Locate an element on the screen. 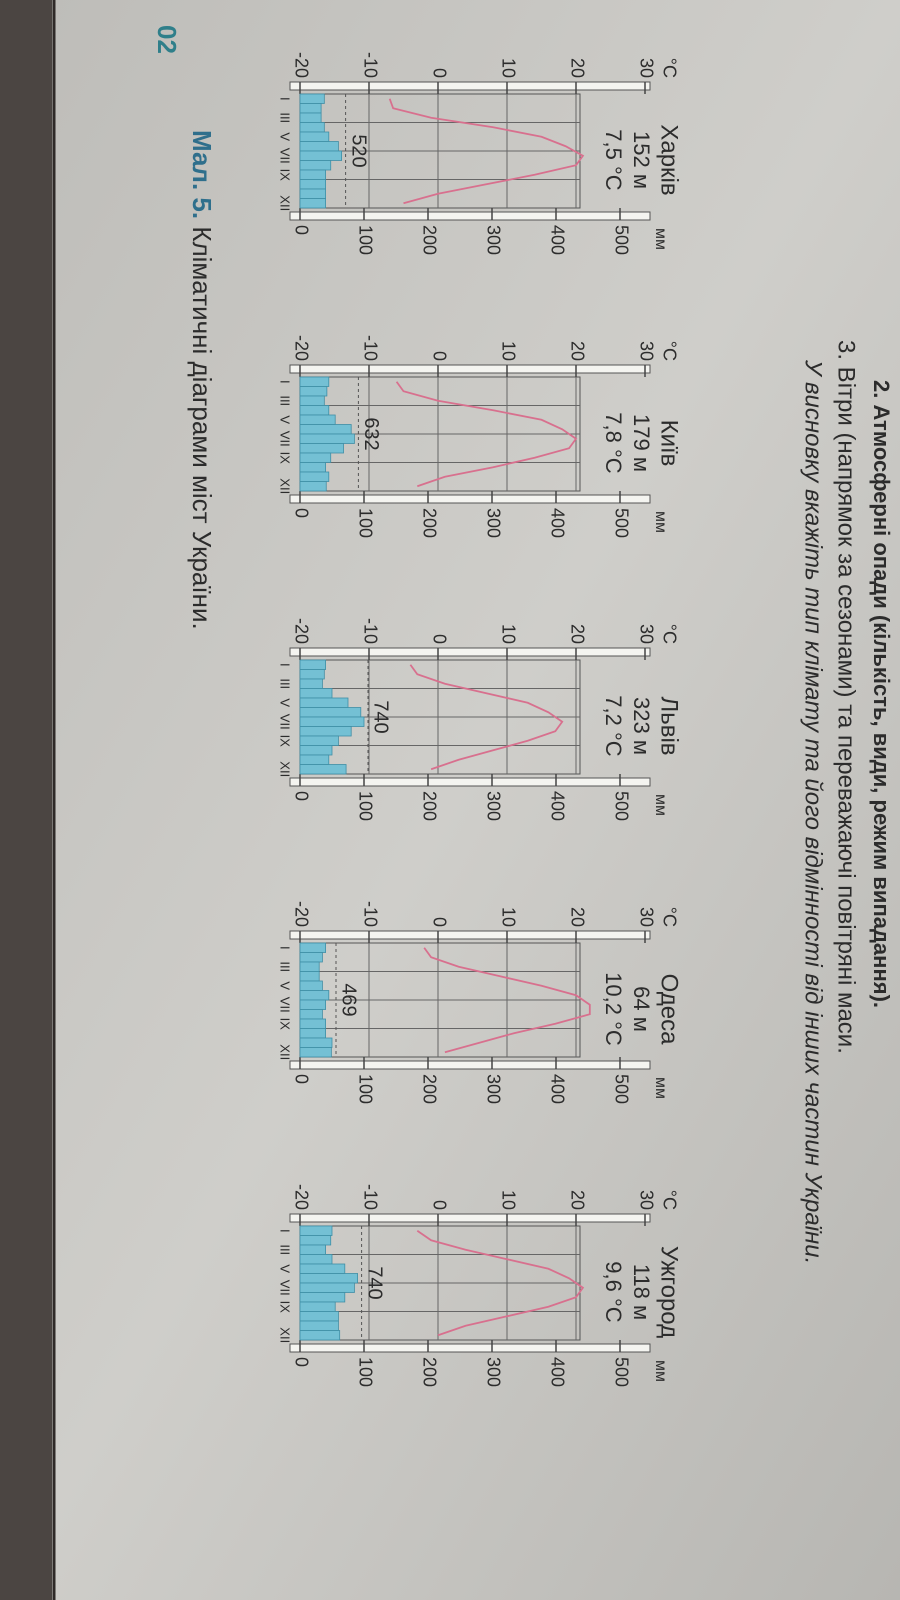  elevation: 152 м is located at coordinates (641, 160).